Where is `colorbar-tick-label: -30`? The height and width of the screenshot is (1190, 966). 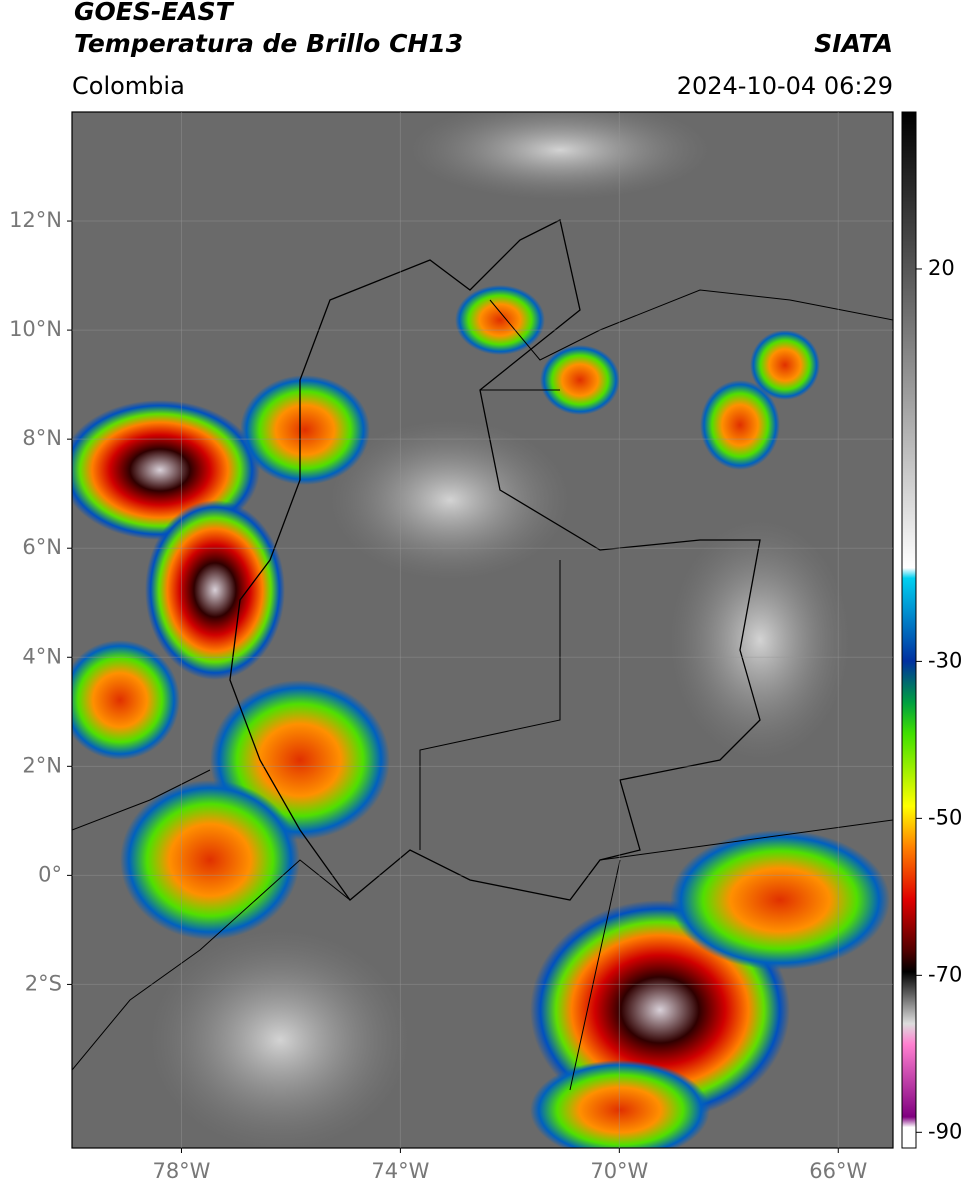
colorbar-tick-label: -30 is located at coordinates (945, 660).